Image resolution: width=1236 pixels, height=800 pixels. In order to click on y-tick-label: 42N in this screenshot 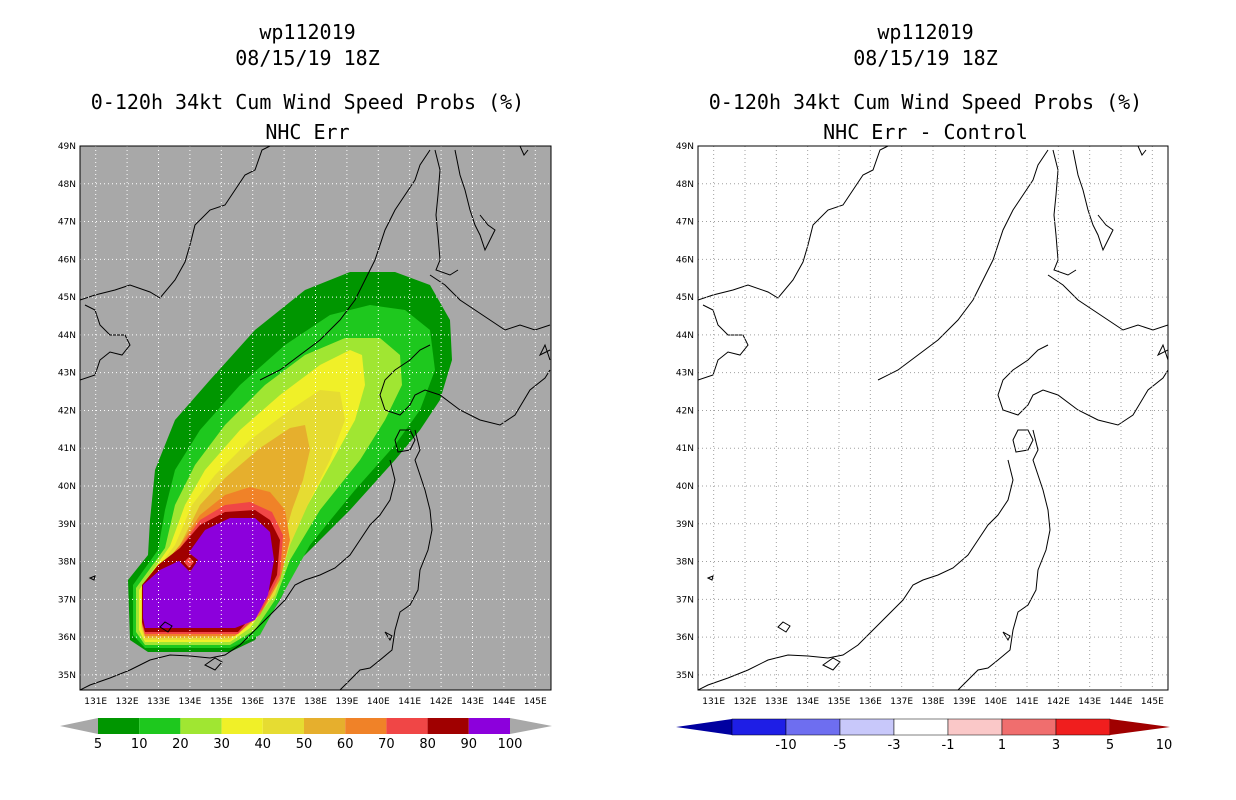, I will do `click(685, 411)`.